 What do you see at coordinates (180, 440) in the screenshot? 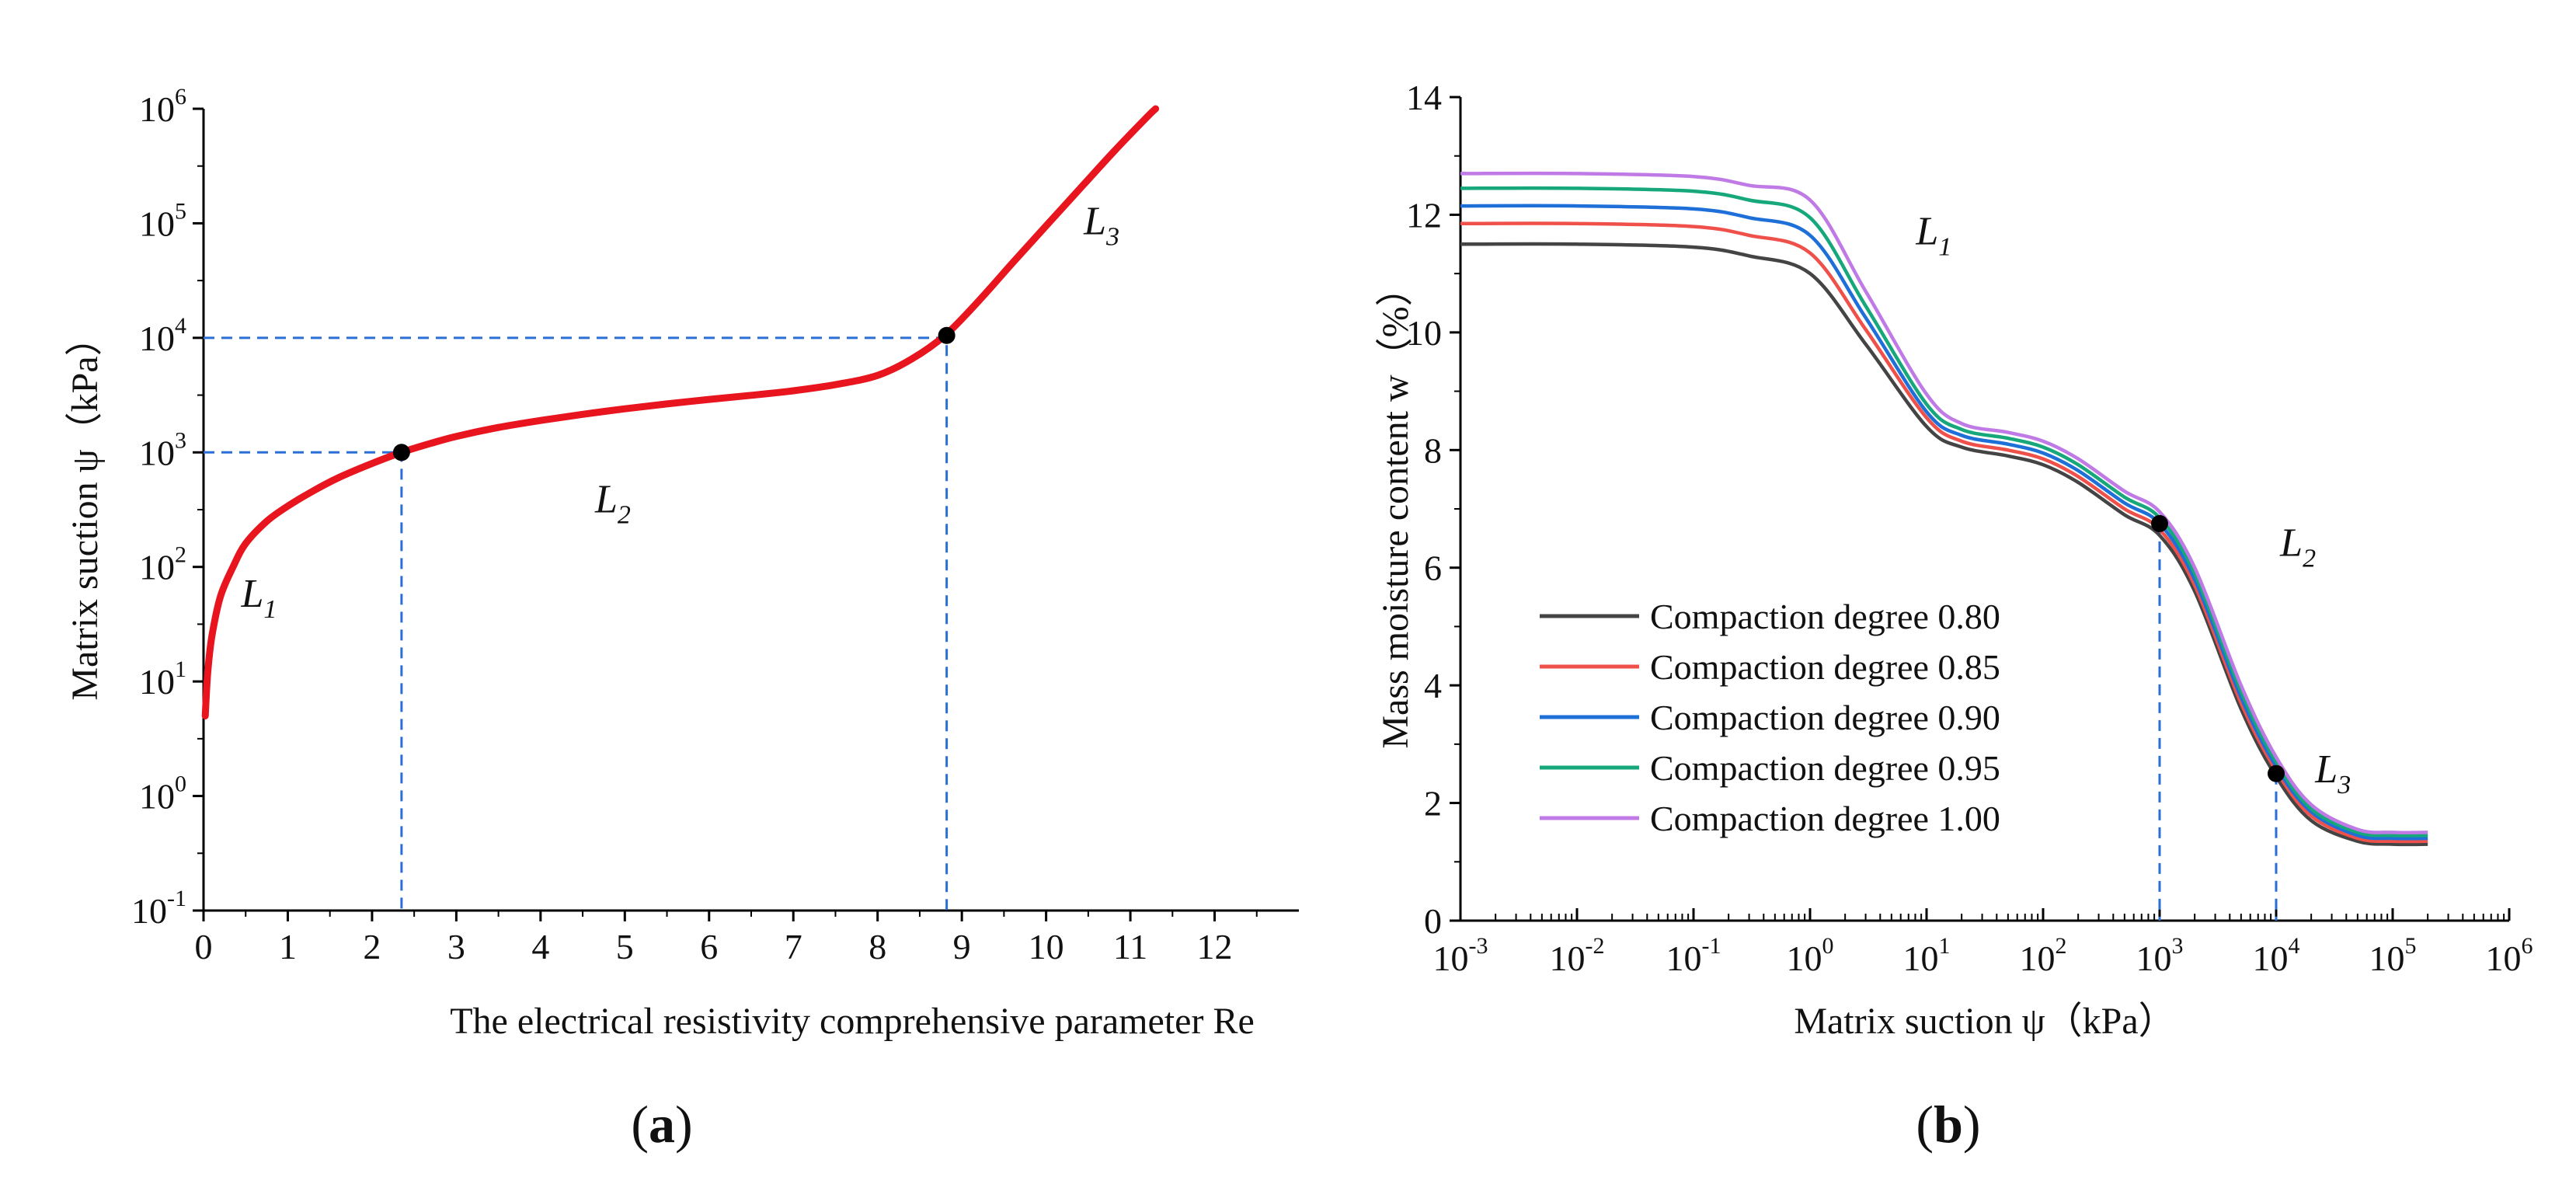
I see `a-y-tick-label-exp: 3` at bounding box center [180, 440].